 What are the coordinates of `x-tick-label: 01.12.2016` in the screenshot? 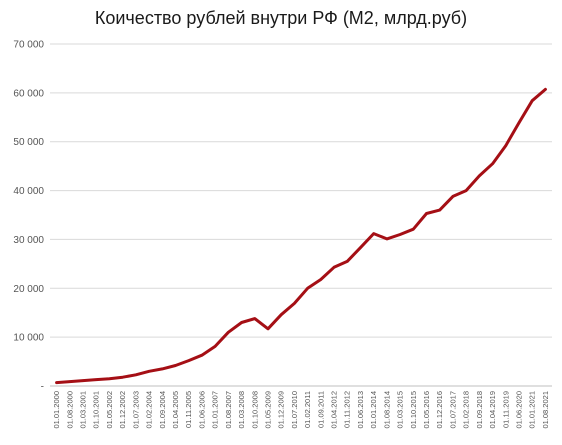 It's located at (439, 410).